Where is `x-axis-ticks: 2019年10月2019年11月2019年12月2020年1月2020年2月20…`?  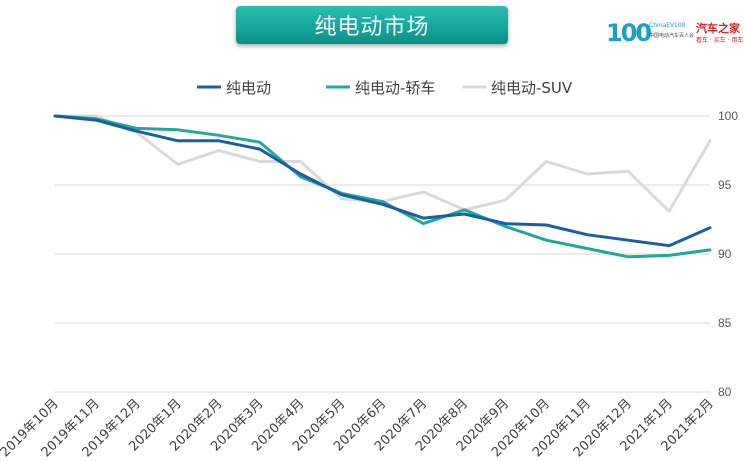
x-axis-ticks: 2019年10月2019年11月2019年12月2020年1月2020年2月20… is located at coordinates (358, 428).